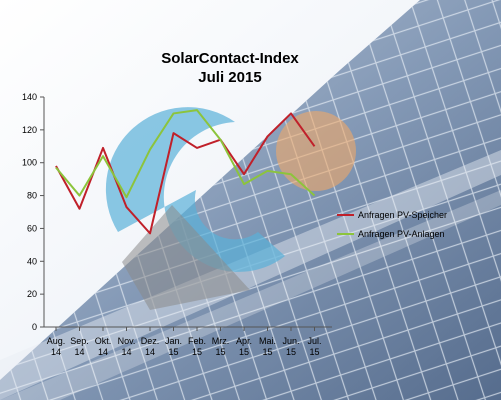 Image resolution: width=501 pixels, height=400 pixels. I want to click on x-tick-label-month: Apr., so click(244, 341).